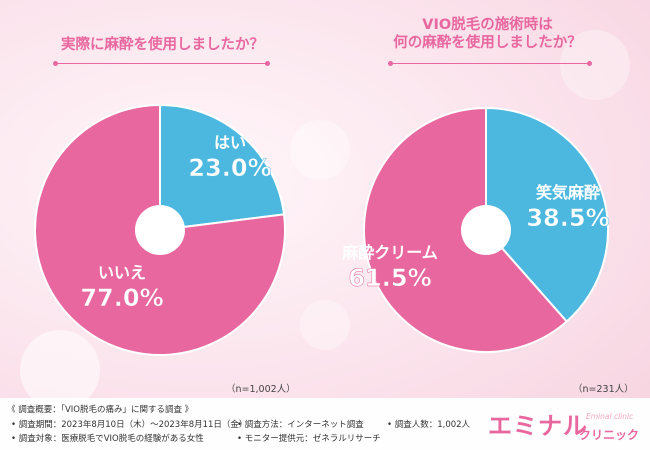 This screenshot has width=650, height=450. Describe the element at coordinates (487, 43) in the screenshot. I see `chart2-title-line2: 何の麻酔を使用しましたか？` at that location.